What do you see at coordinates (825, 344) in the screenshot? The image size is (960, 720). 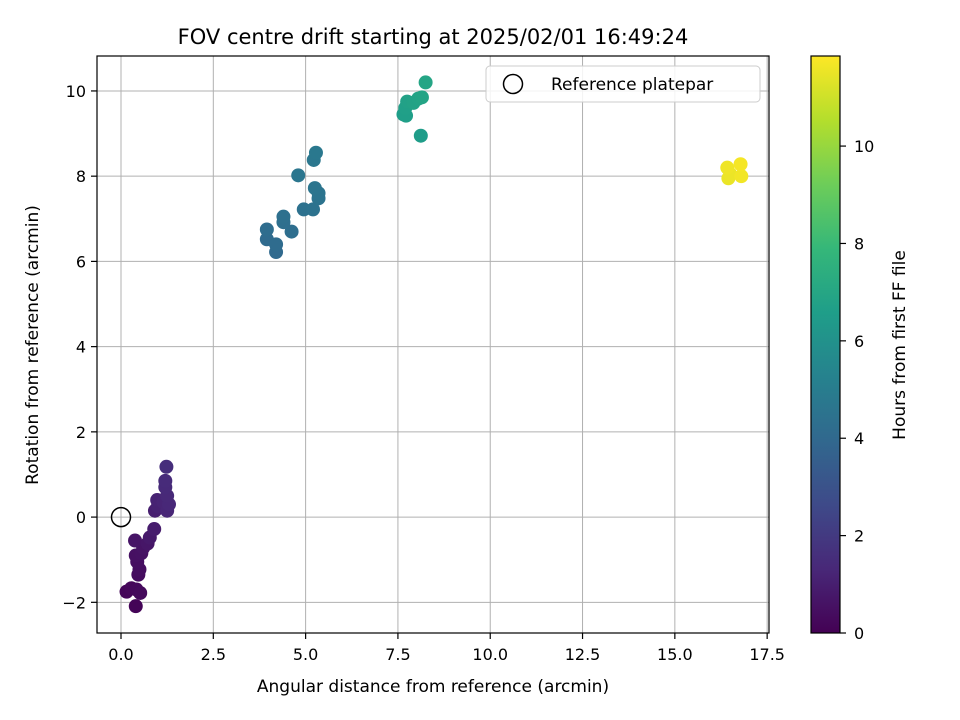 I see `colorbar-gradient` at bounding box center [825, 344].